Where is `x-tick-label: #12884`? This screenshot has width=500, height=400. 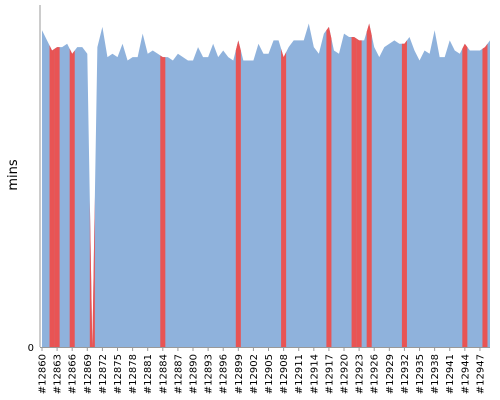
x-tick-label: #12884 is located at coordinates (163, 374).